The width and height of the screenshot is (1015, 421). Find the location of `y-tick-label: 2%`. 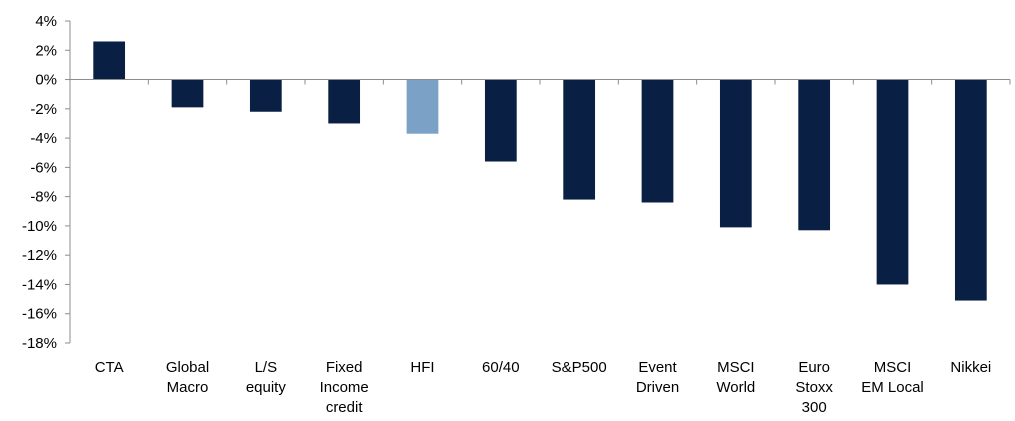

y-tick-label: 2% is located at coordinates (46, 50).